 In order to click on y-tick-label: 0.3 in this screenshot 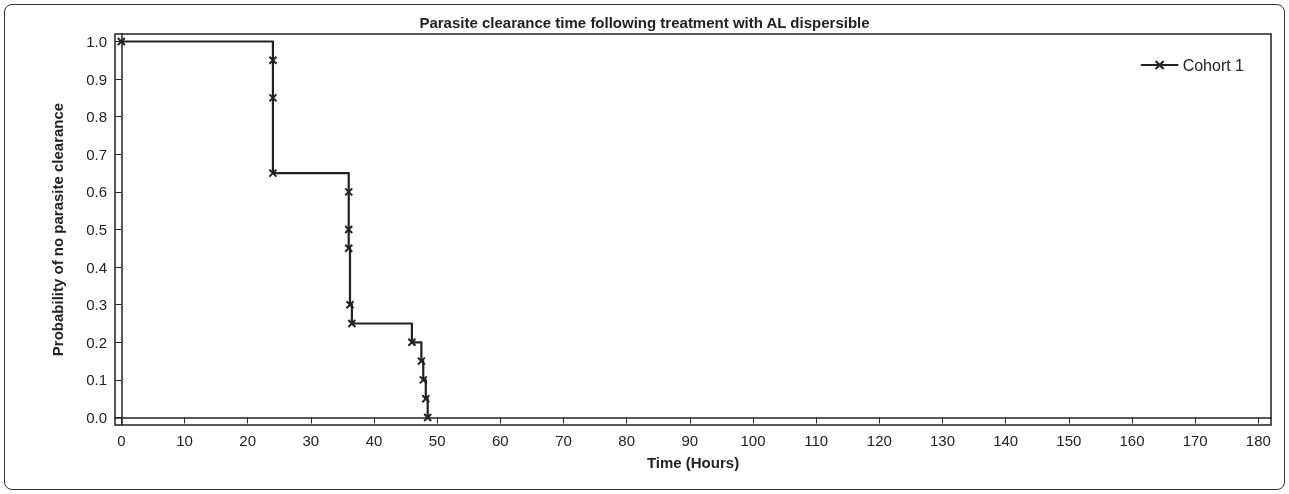, I will do `click(96, 305)`.